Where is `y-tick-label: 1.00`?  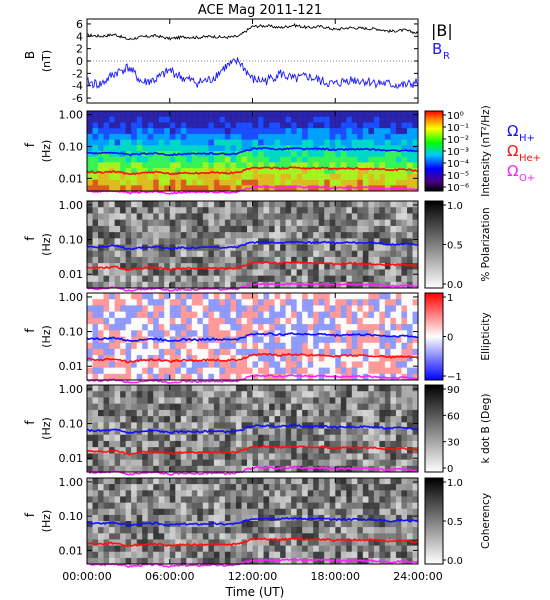
y-tick-label: 1.00 is located at coordinates (71, 115).